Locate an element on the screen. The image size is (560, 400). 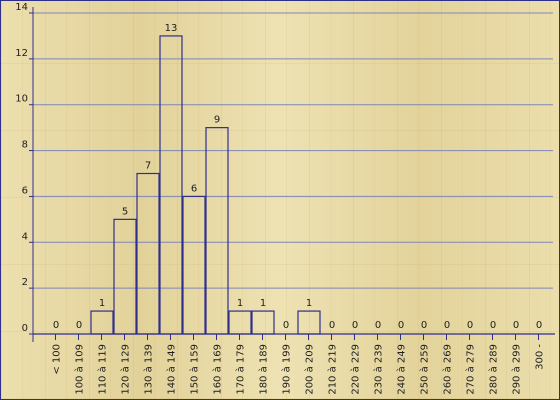
y-tick-label: 4 is located at coordinates (25, 236).